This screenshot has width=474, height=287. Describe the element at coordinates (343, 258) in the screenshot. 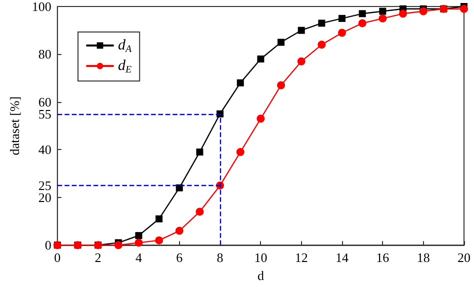

I see `x-tick-label: 14` at that location.